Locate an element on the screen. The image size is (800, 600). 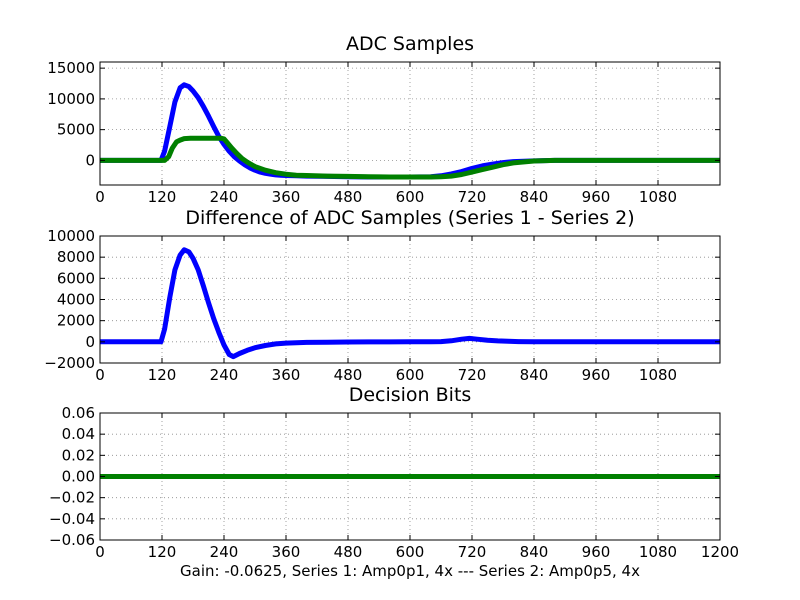
y-tick-label: 2000 is located at coordinates (76, 321).